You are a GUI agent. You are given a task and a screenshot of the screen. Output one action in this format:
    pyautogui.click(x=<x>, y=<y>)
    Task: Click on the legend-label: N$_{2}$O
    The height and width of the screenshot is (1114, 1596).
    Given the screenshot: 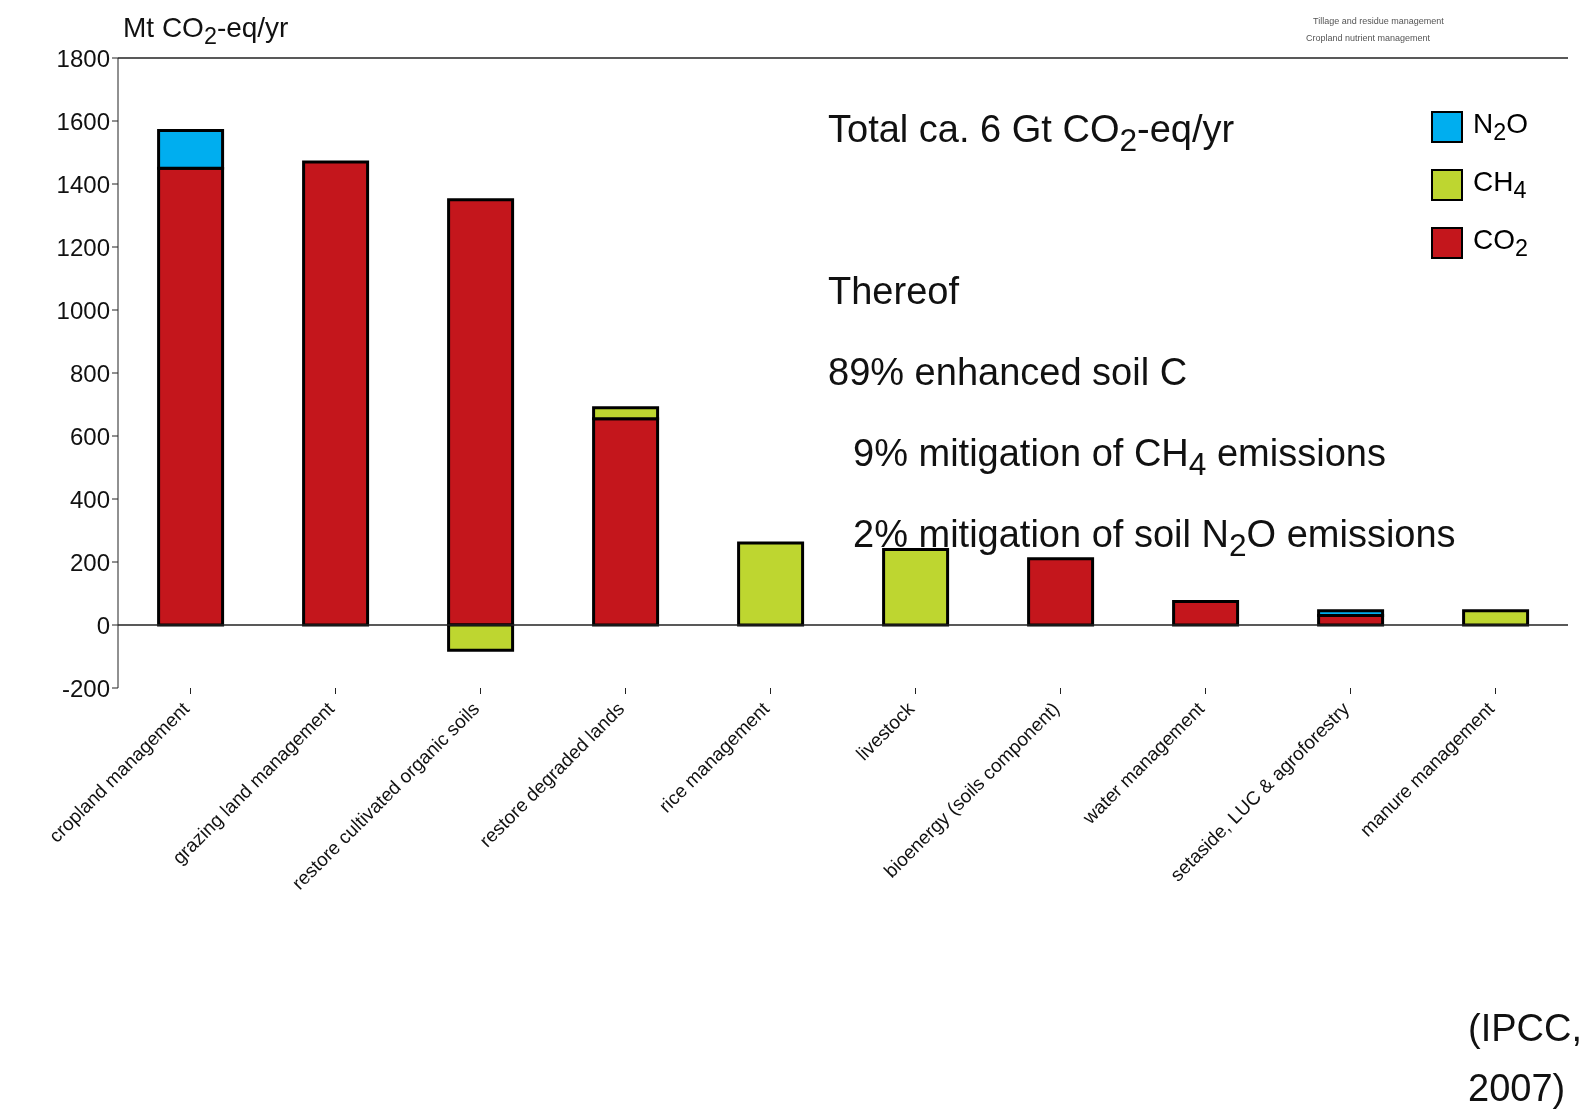 What is the action you would take?
    pyautogui.click(x=1500, y=127)
    